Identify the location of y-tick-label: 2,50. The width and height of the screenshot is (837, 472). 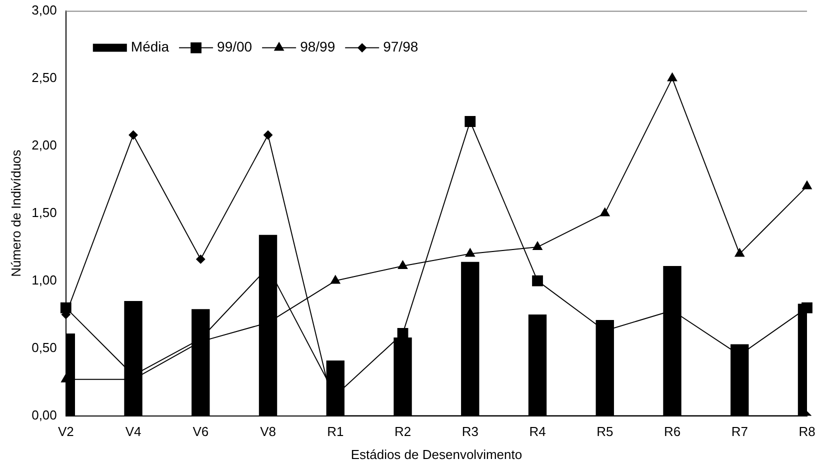
(44, 77).